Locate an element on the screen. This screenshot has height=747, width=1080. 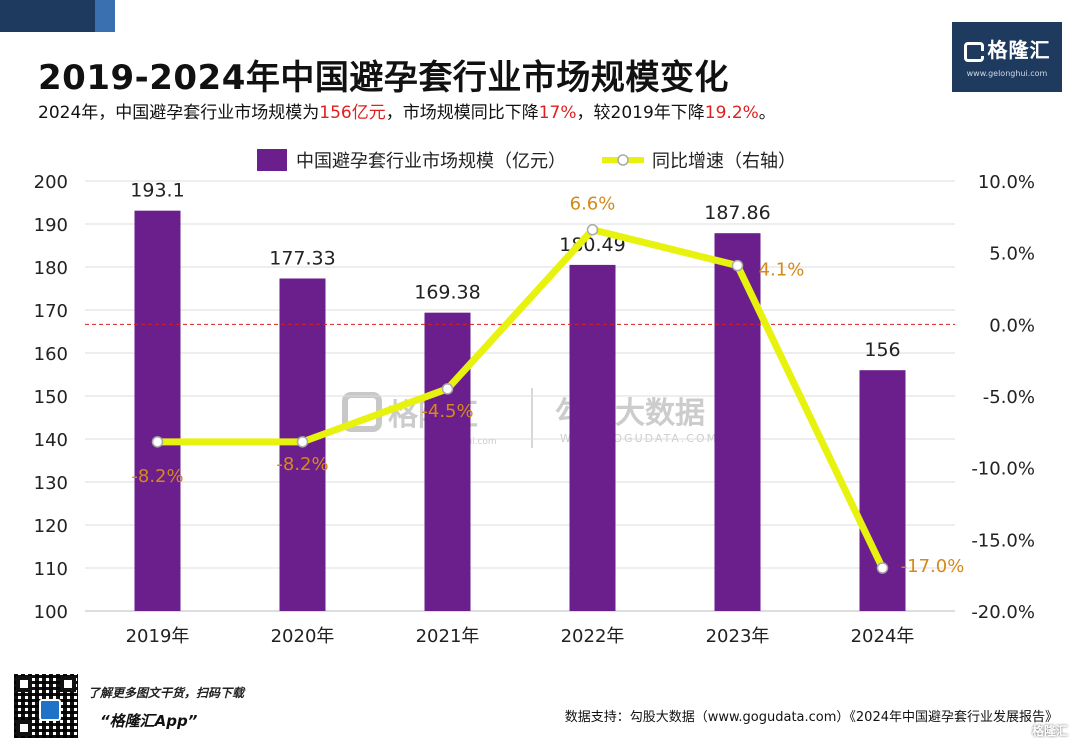
left-axis-tick-label: 150 is located at coordinates (51, 397).